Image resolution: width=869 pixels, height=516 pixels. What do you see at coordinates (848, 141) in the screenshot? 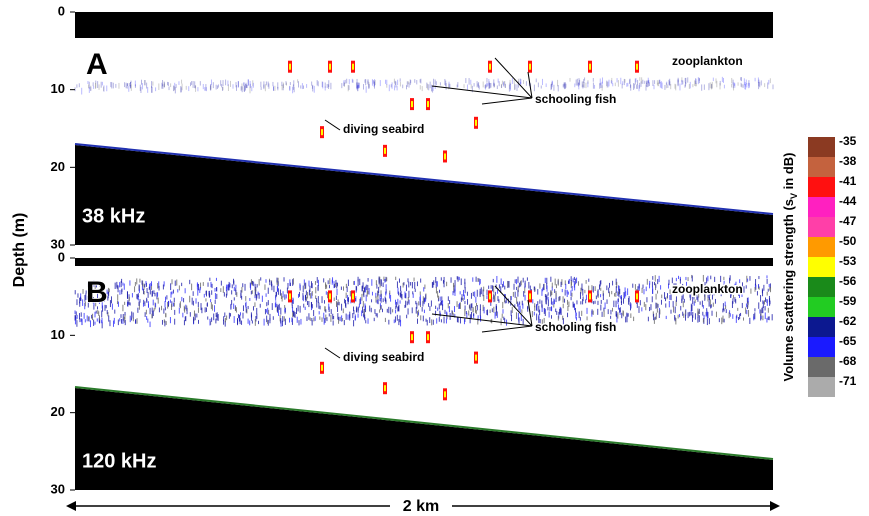
I see `colorbar-label: -35` at bounding box center [848, 141].